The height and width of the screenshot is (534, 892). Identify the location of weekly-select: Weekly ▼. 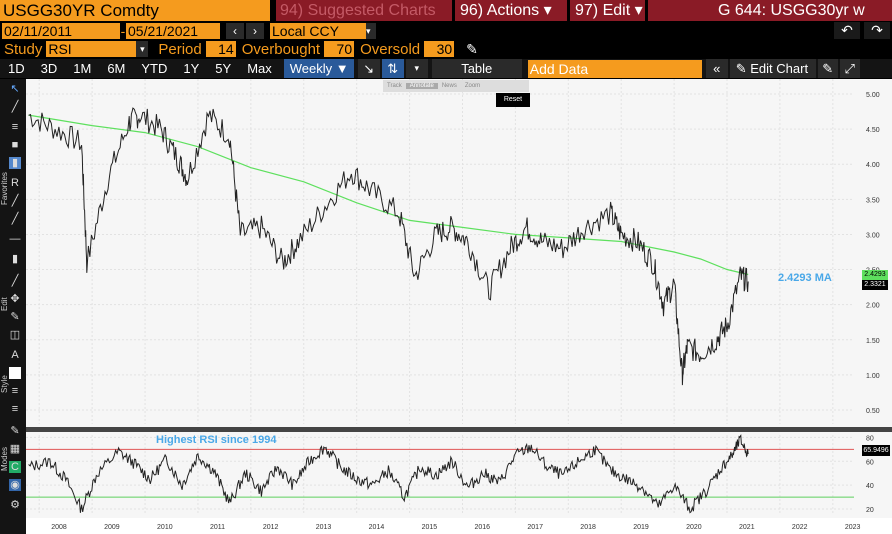
(318, 68).